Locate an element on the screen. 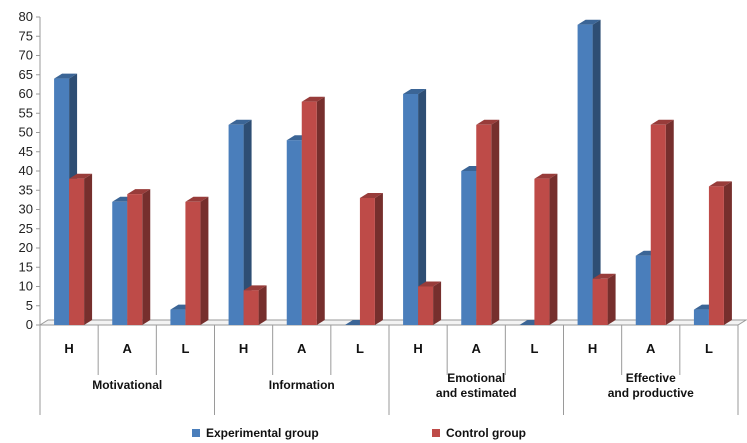  y-tick-label: 70 is located at coordinates (26, 55).